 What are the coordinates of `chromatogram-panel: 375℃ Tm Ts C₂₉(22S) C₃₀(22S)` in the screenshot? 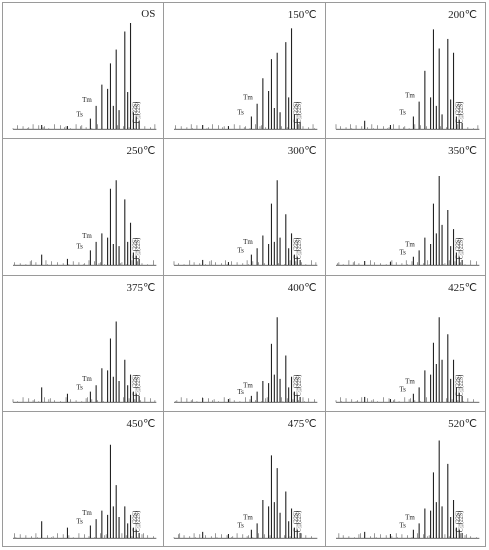 It's located at (83, 343).